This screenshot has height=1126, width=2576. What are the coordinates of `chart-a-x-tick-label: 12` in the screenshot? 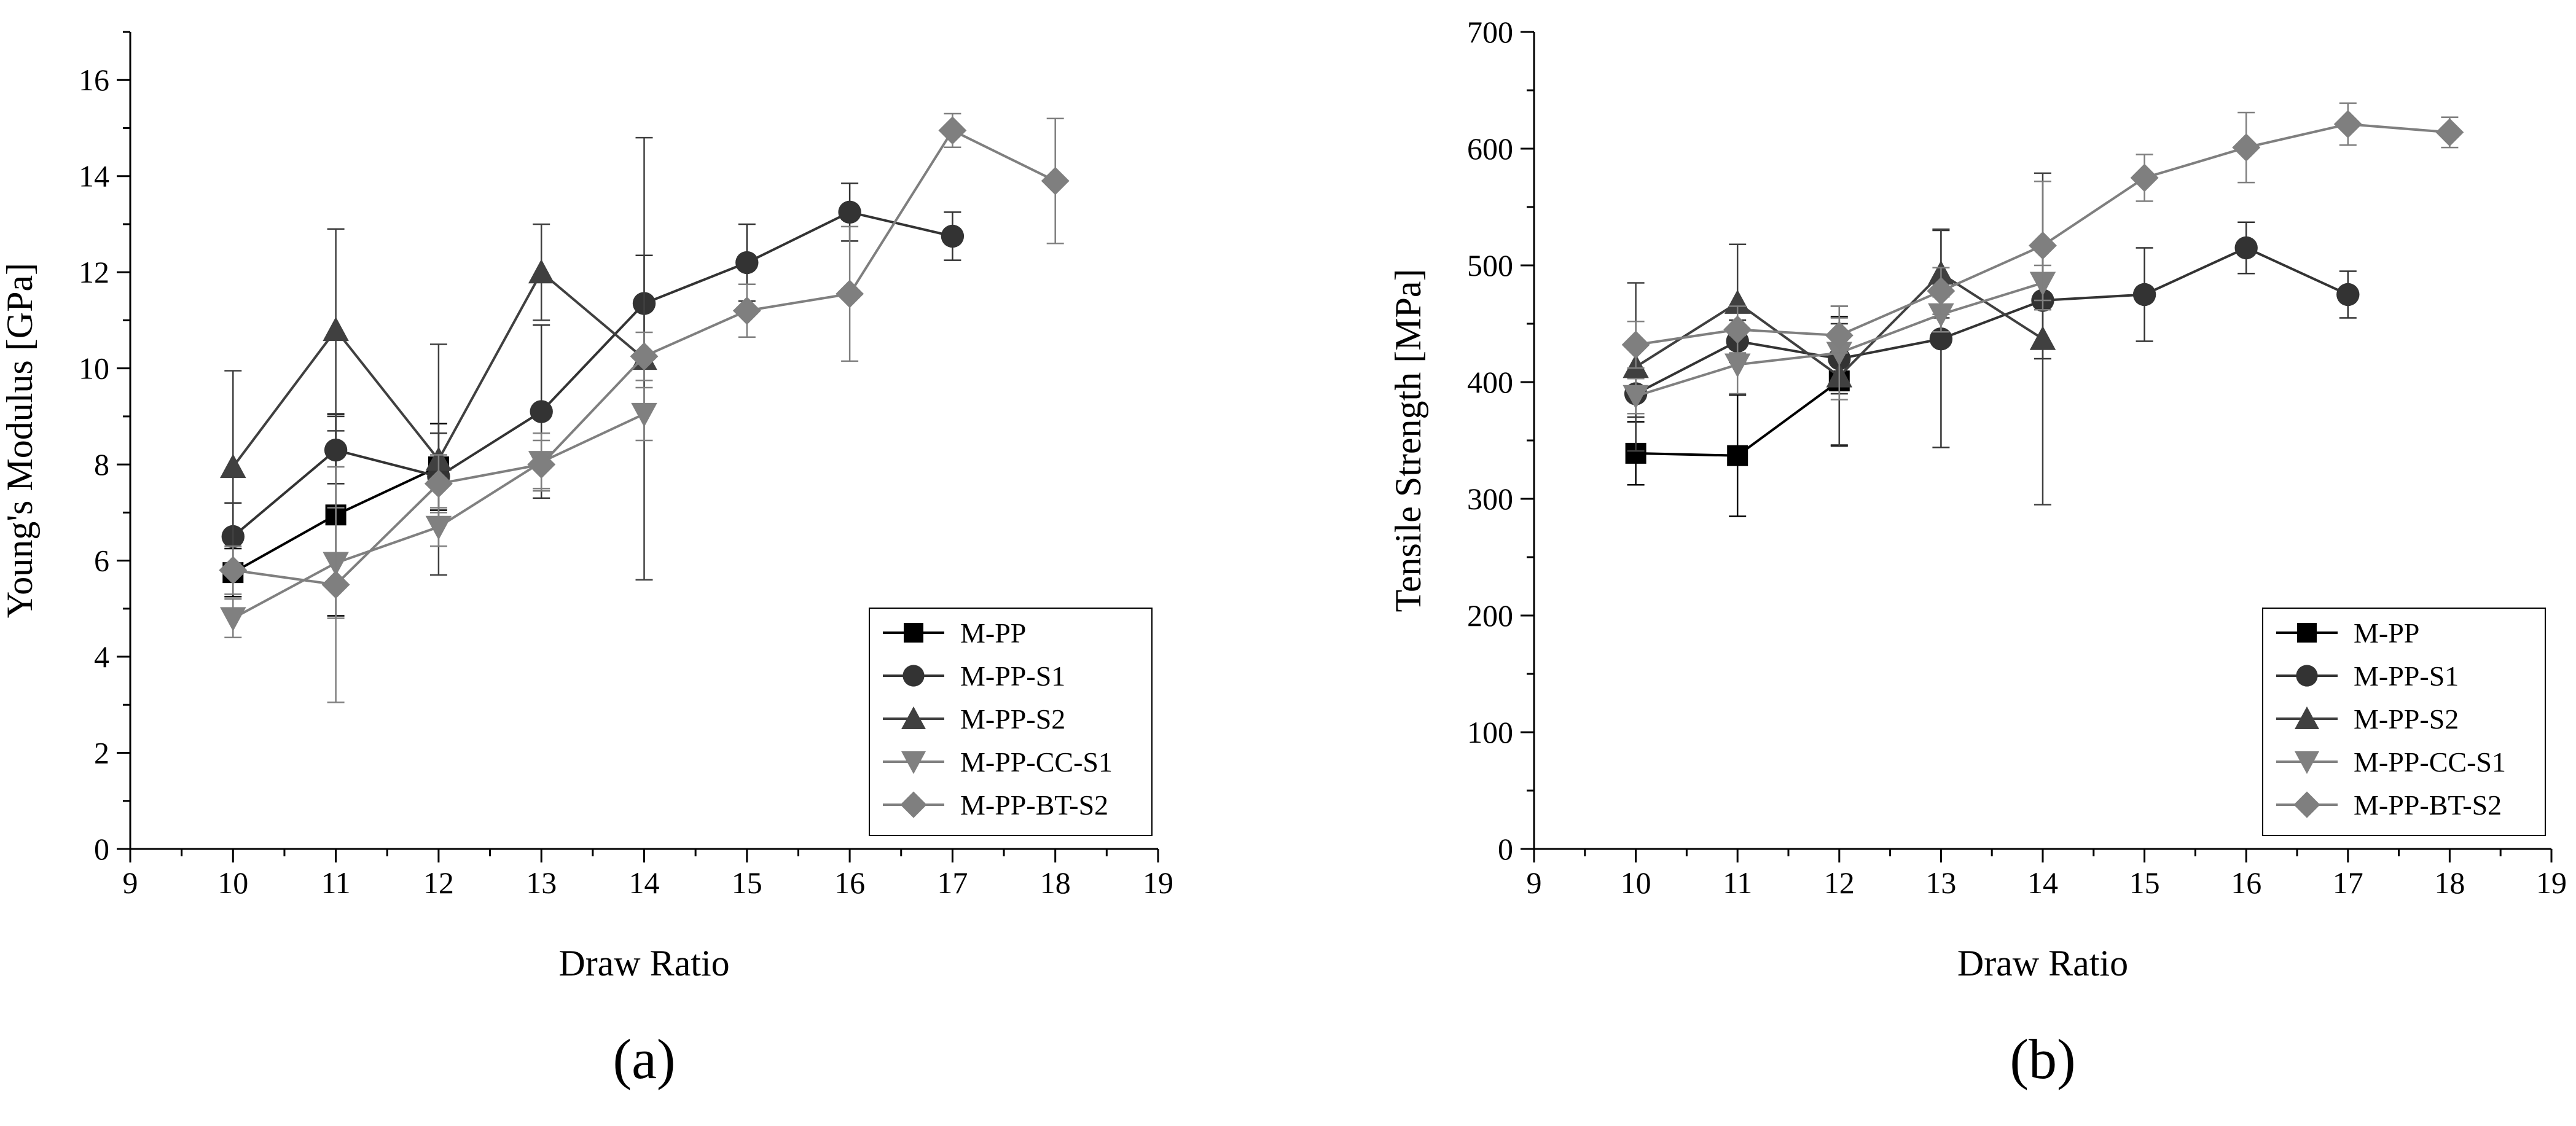 It's located at (438, 883).